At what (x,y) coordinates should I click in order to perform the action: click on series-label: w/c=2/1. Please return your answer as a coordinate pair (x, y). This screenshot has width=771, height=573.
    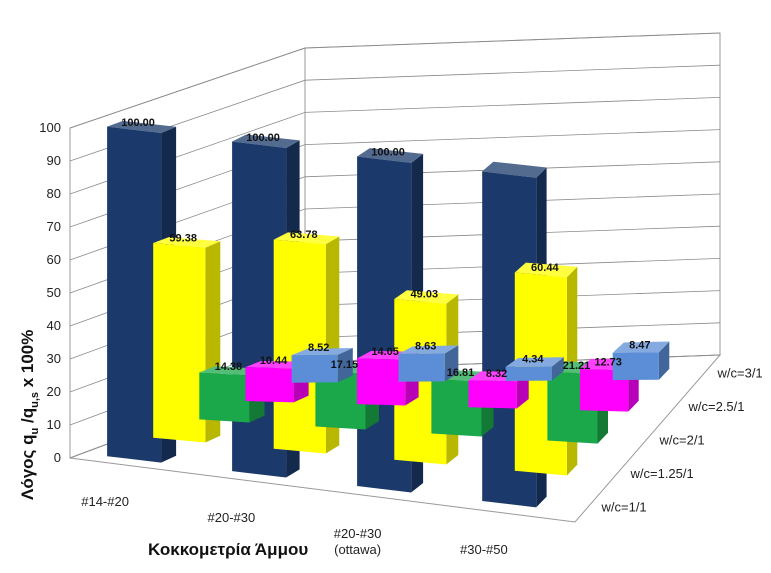
    Looking at the image, I should click on (682, 440).